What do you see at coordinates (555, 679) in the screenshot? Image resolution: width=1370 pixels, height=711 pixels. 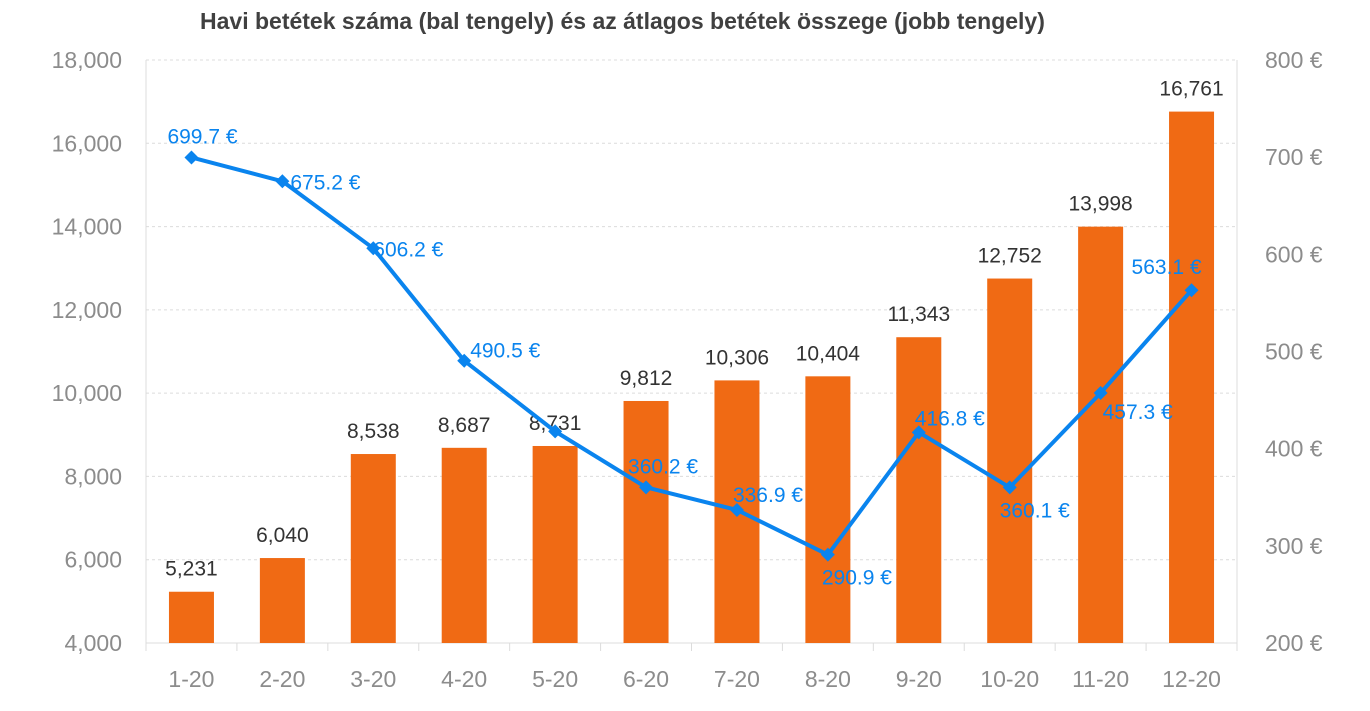 I see `x-tick-label: 5-20` at bounding box center [555, 679].